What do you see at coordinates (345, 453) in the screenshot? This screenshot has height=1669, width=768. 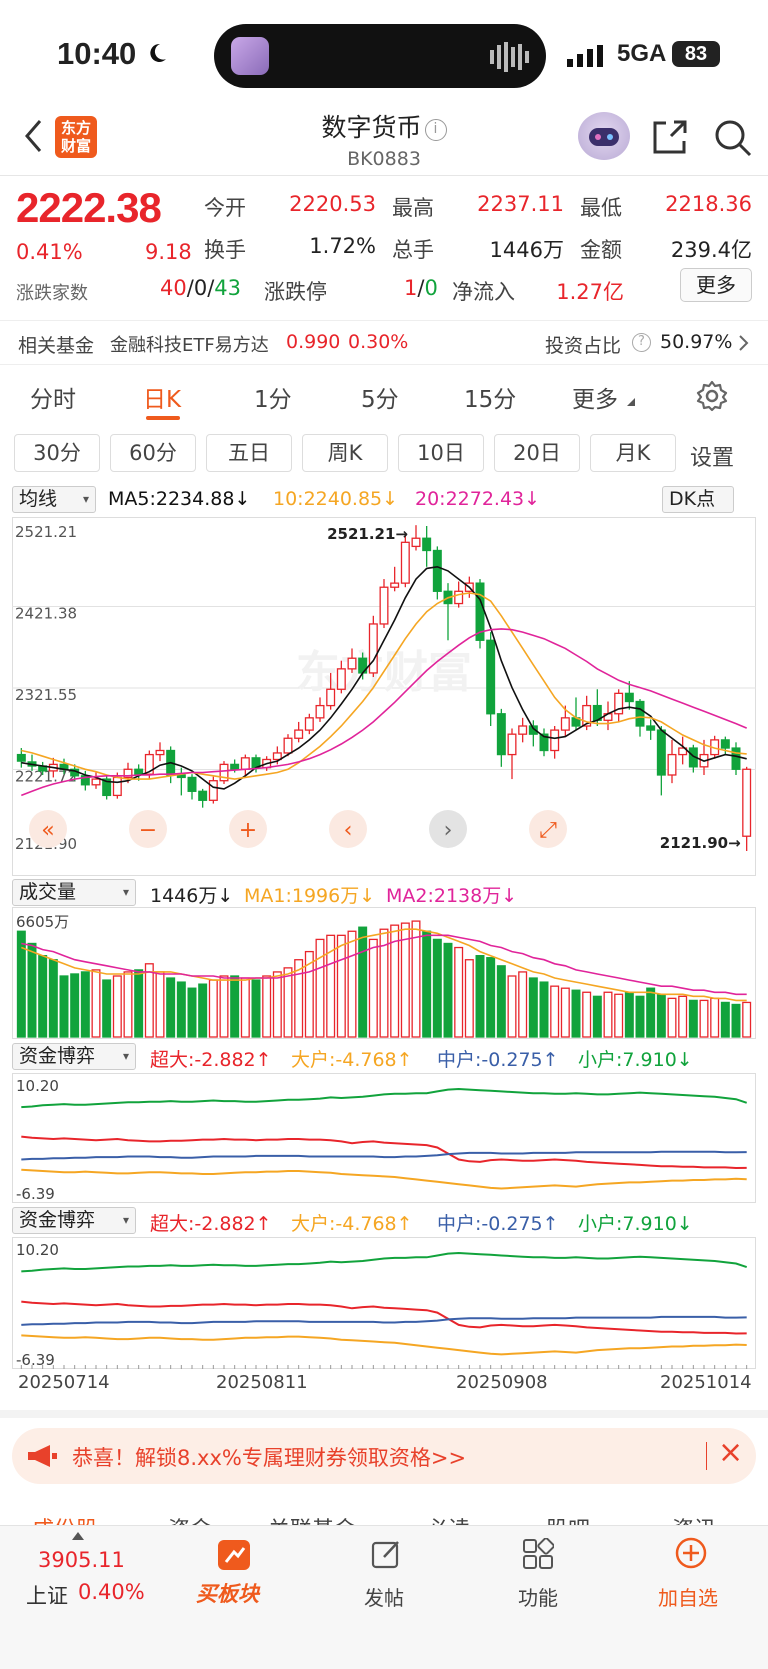 I see `period-weekly: 周K` at bounding box center [345, 453].